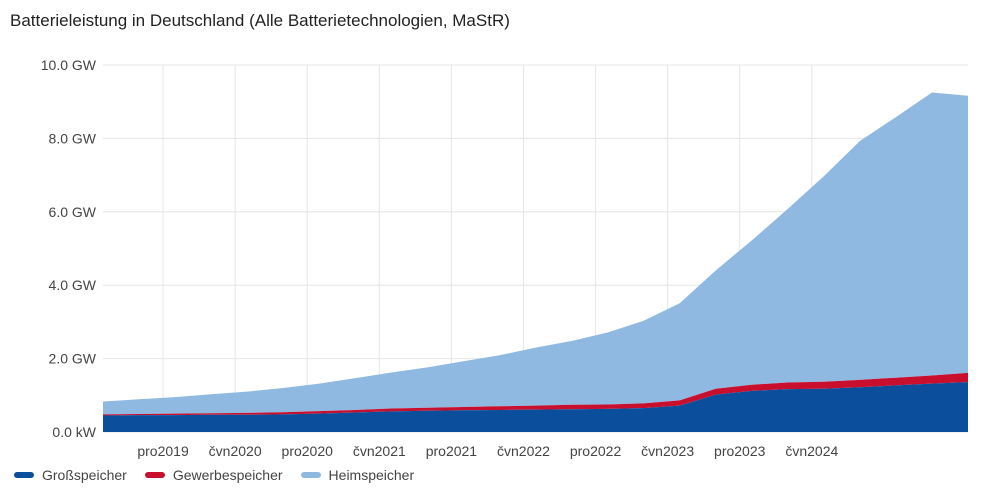 The height and width of the screenshot is (491, 1000). I want to click on legend-item: Heimspeicher, so click(357, 475).